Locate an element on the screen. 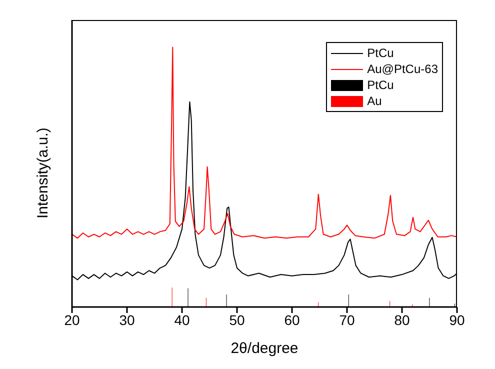 The width and height of the screenshot is (495, 369). x-tick-label: 70 is located at coordinates (347, 320).